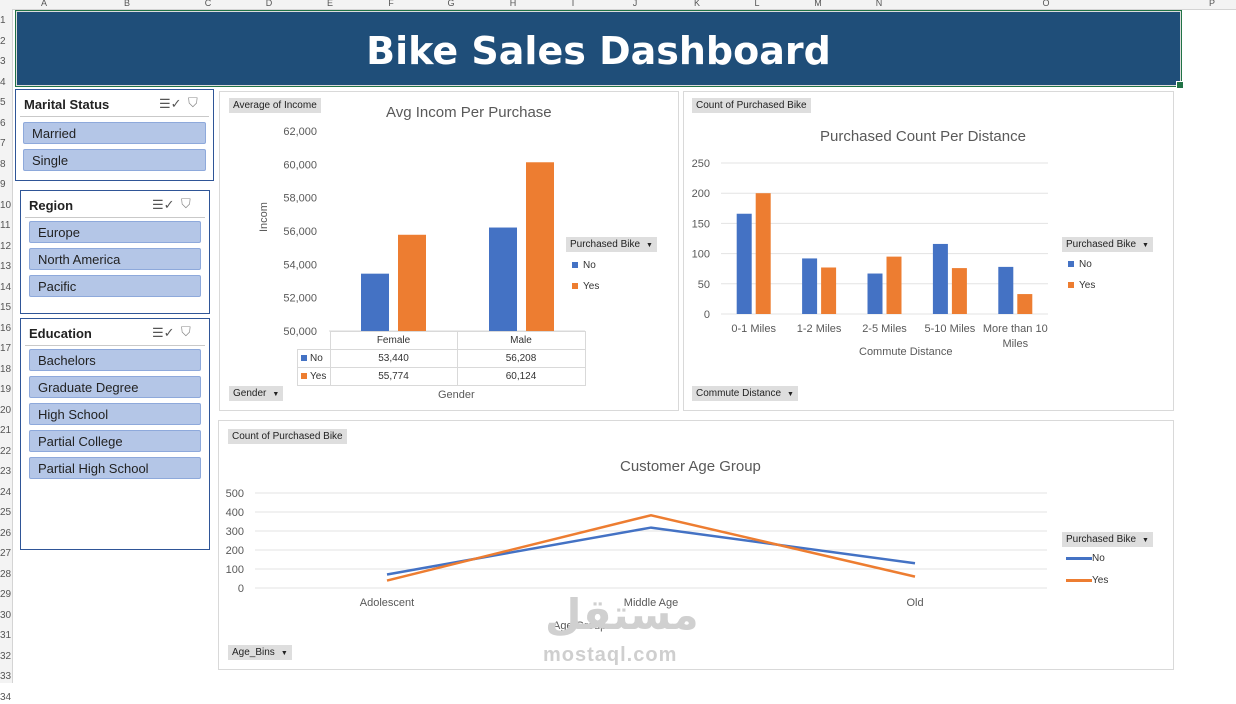  I want to click on column-label: O, so click(1046, 4).